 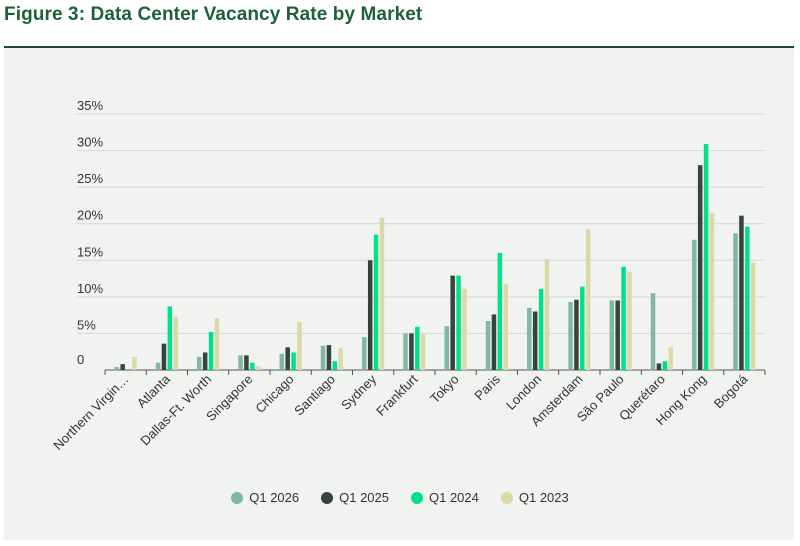 What do you see at coordinates (80, 359) in the screenshot?
I see `y-tick-label: 0` at bounding box center [80, 359].